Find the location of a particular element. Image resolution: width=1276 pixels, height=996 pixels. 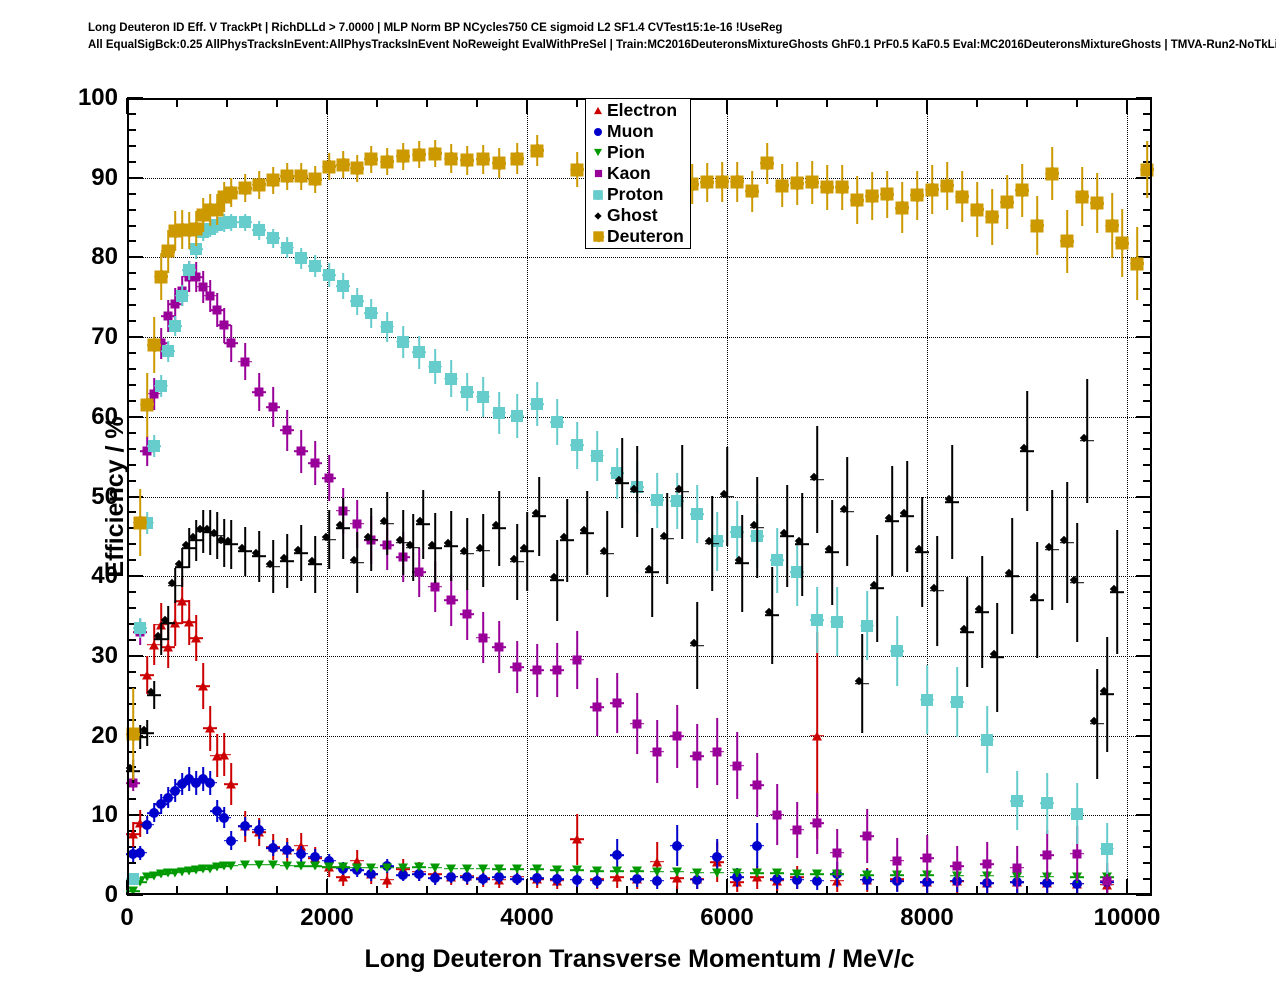

legend-label: Proton is located at coordinates (635, 194).